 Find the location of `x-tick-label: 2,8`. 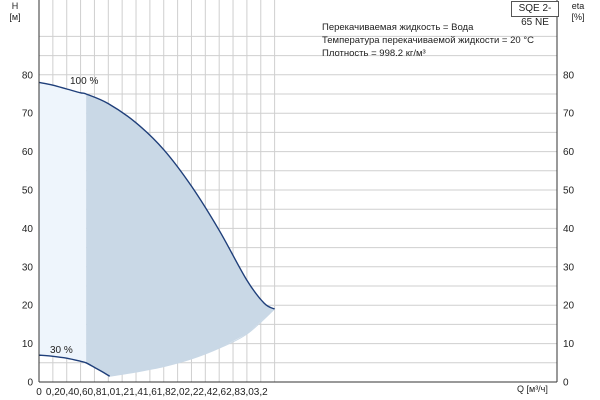

x-tick-label: 2,8 is located at coordinates (233, 392).